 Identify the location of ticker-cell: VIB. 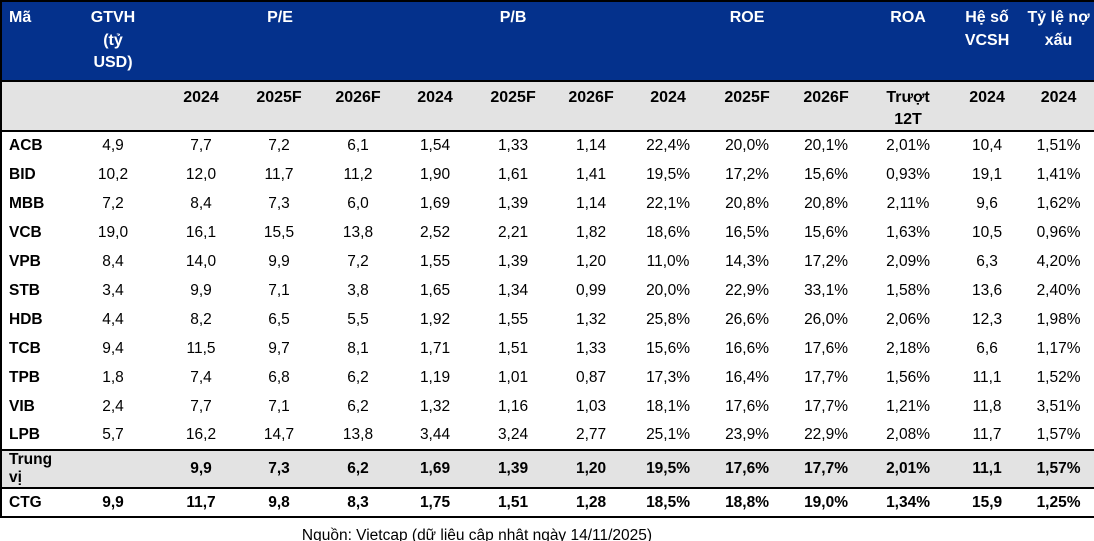
(22, 406).